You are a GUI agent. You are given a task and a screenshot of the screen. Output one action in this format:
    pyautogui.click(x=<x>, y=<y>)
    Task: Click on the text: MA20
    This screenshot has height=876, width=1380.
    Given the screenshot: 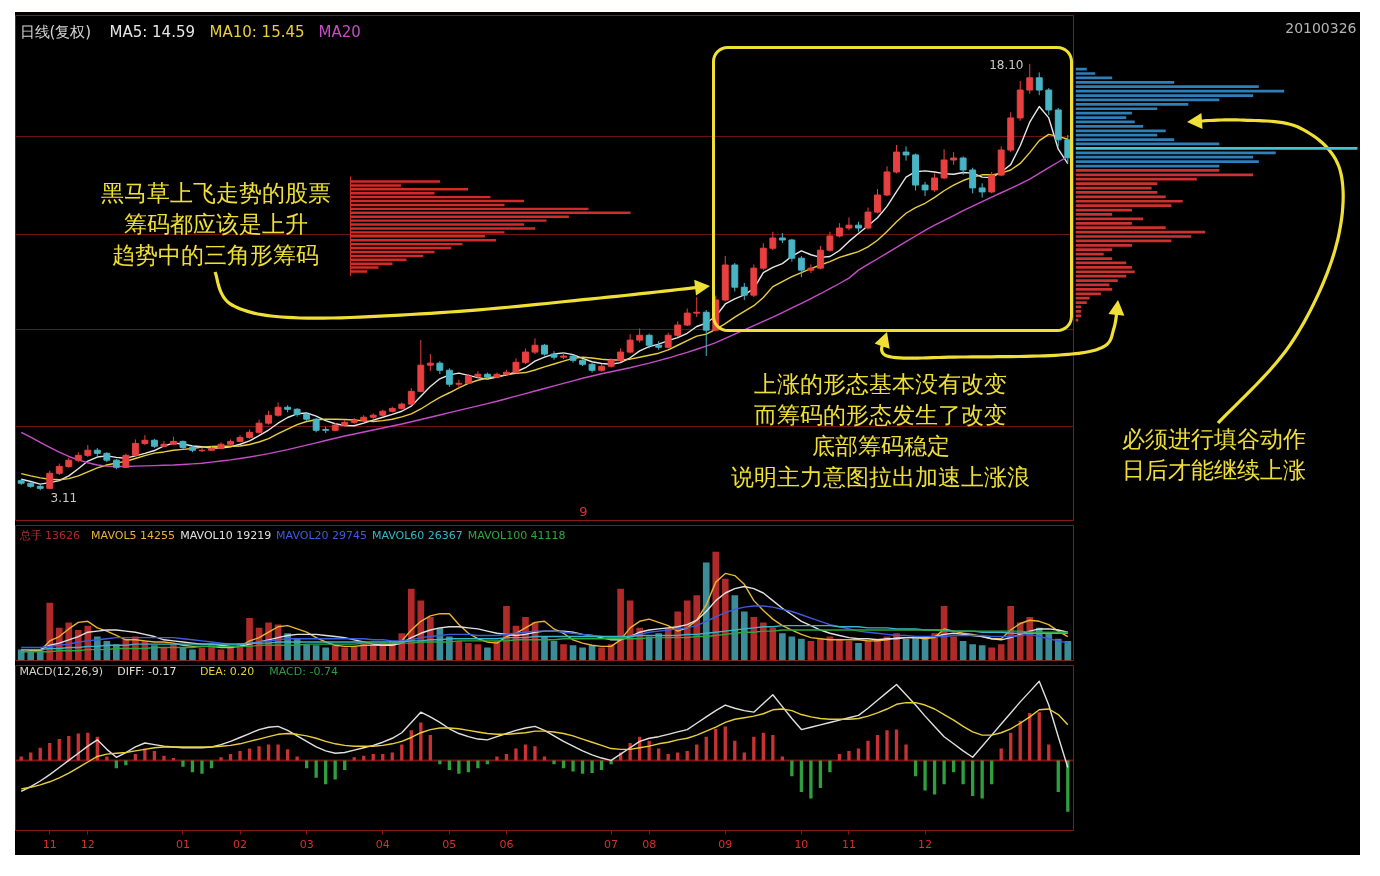 What is the action you would take?
    pyautogui.click(x=339, y=31)
    